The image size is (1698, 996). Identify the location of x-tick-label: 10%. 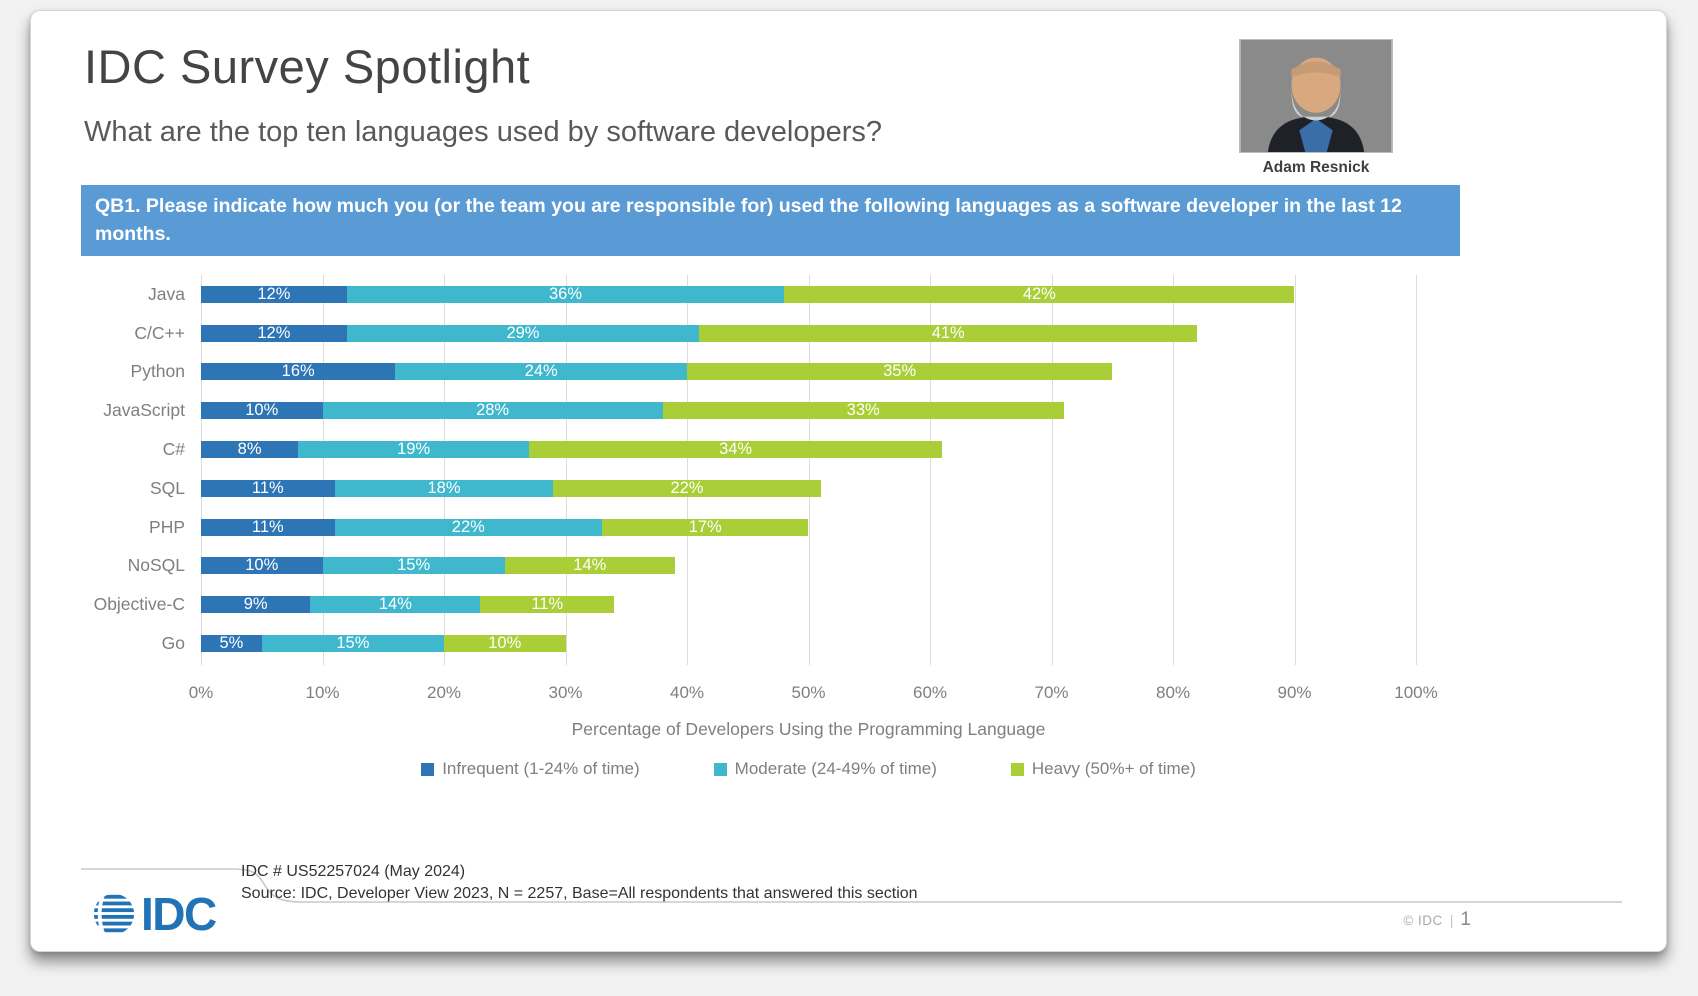
(322, 692).